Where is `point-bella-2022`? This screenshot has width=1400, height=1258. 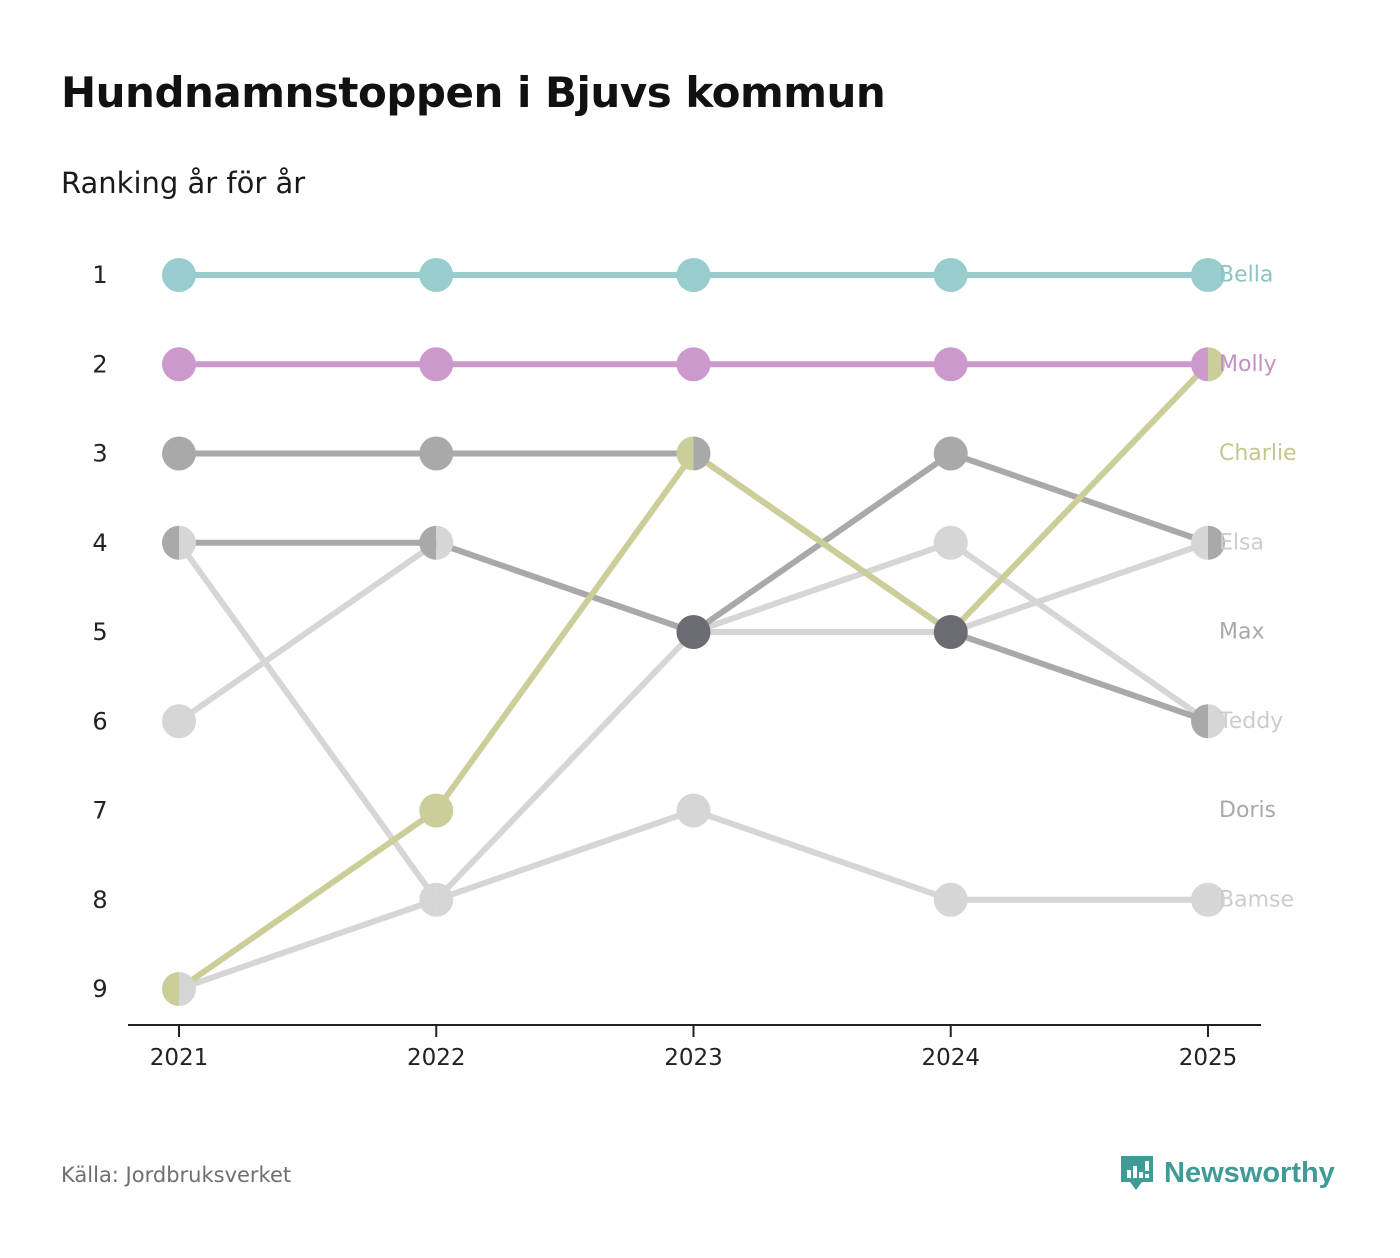 point-bella-2022 is located at coordinates (436, 275).